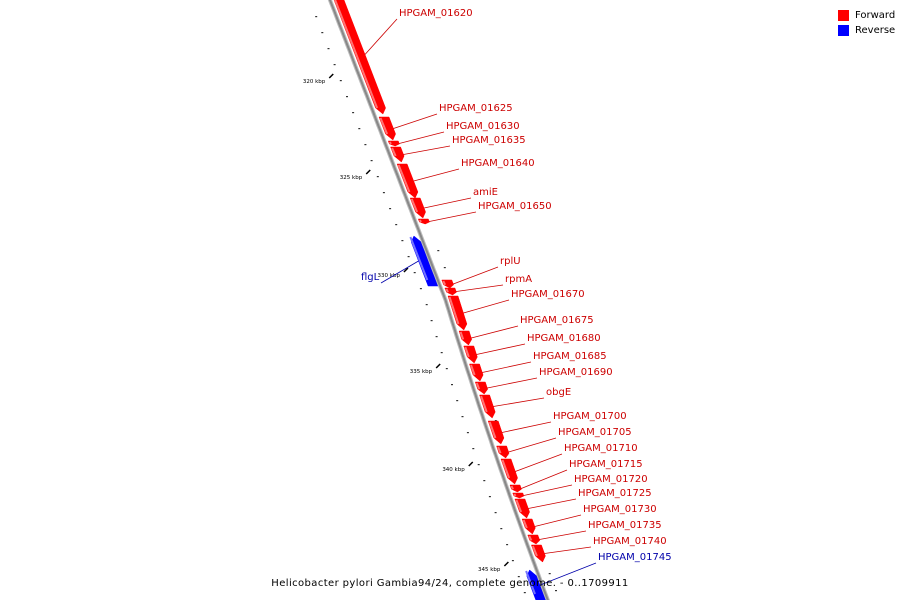 This screenshot has height=600, width=900. I want to click on legend-label-forward: Forward, so click(875, 15).